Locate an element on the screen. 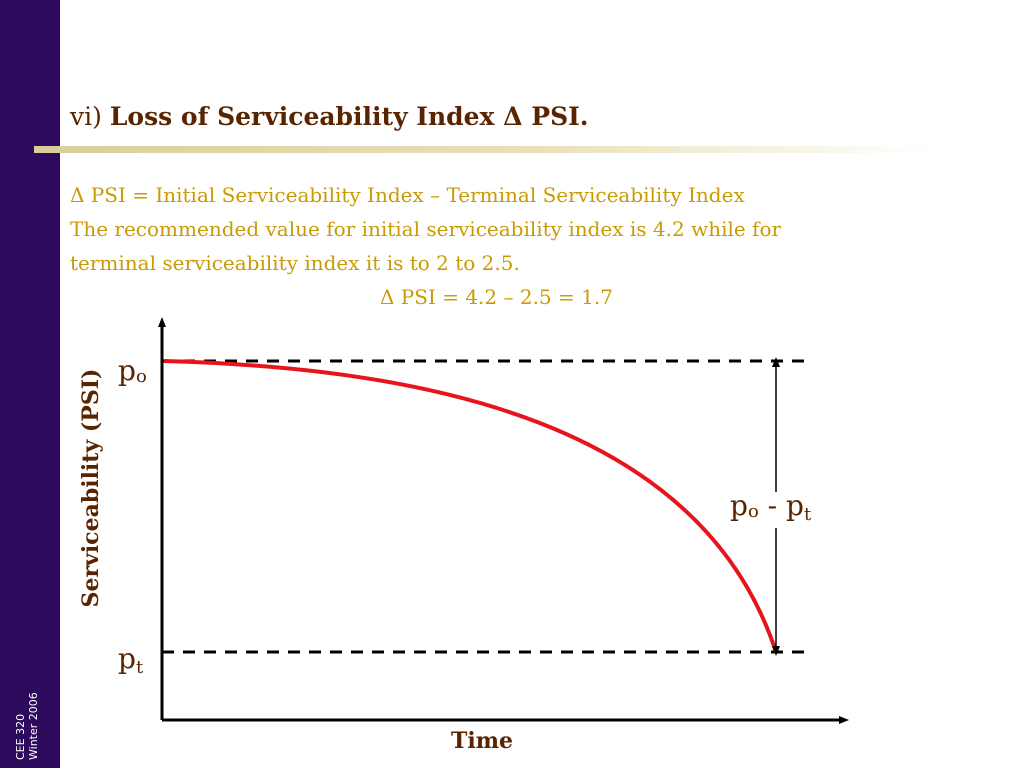 The width and height of the screenshot is (1024, 768). title-main: Loss of Serviceability Index Δ PSI. is located at coordinates (349, 116).